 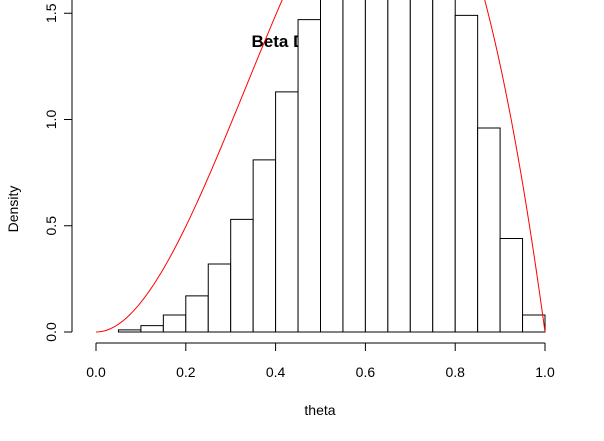 I want to click on y-tick-label: 0.5, so click(x=51, y=226).